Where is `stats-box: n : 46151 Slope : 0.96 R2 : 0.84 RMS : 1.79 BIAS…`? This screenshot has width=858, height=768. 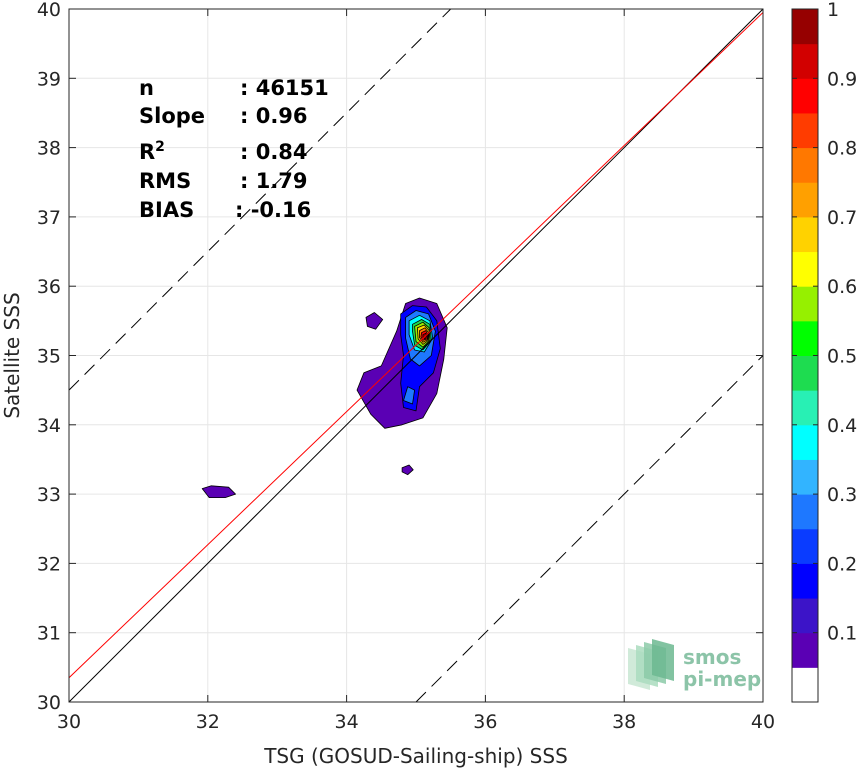 stats-box: n : 46151 Slope : 0.96 R2 : 0.84 RMS : 1.79 BIAS… is located at coordinates (234, 149).